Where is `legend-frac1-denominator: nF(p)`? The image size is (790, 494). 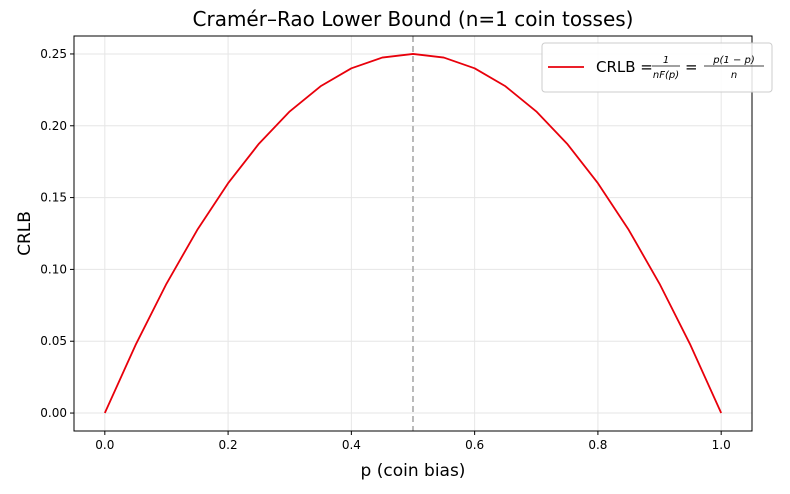
legend-frac1-denominator: nF(p) is located at coordinates (666, 75).